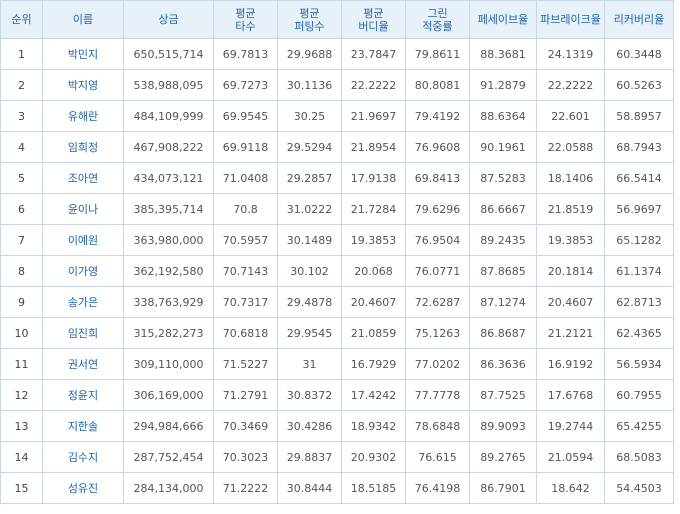 The height and width of the screenshot is (514, 680). I want to click on cell-rank: 7, so click(21, 240).